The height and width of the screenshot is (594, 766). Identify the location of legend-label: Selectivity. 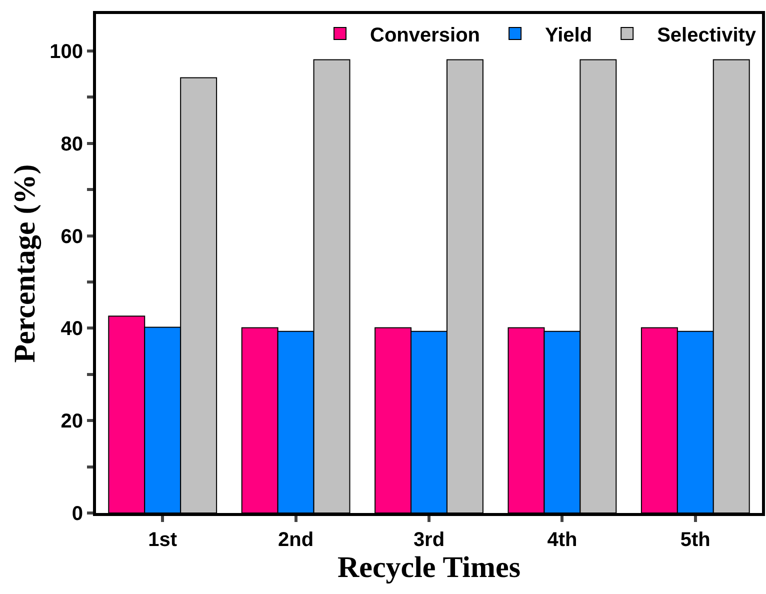
(707, 35).